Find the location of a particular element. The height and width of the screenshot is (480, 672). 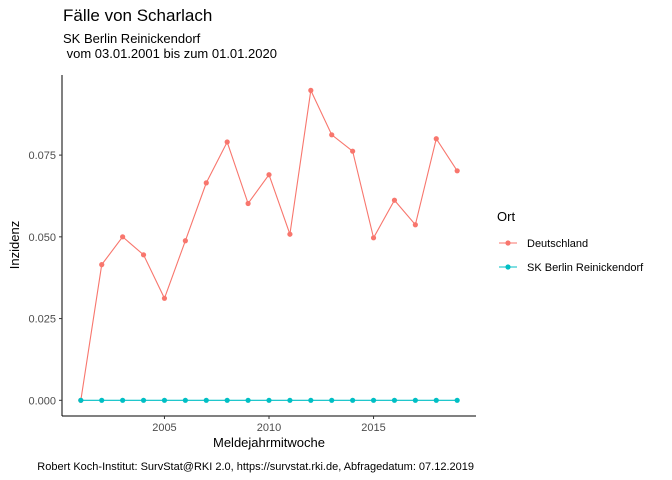

legend: Ort Deutschland SK Berlin Reinickendorf is located at coordinates (570, 241).